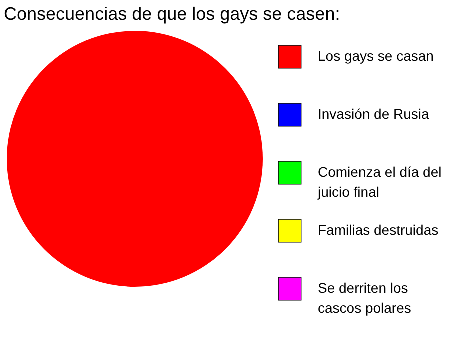 Image resolution: width=468 pixels, height=353 pixels. What do you see at coordinates (379, 182) in the screenshot?
I see `legend-label: Comienza el día del juicio final` at bounding box center [379, 182].